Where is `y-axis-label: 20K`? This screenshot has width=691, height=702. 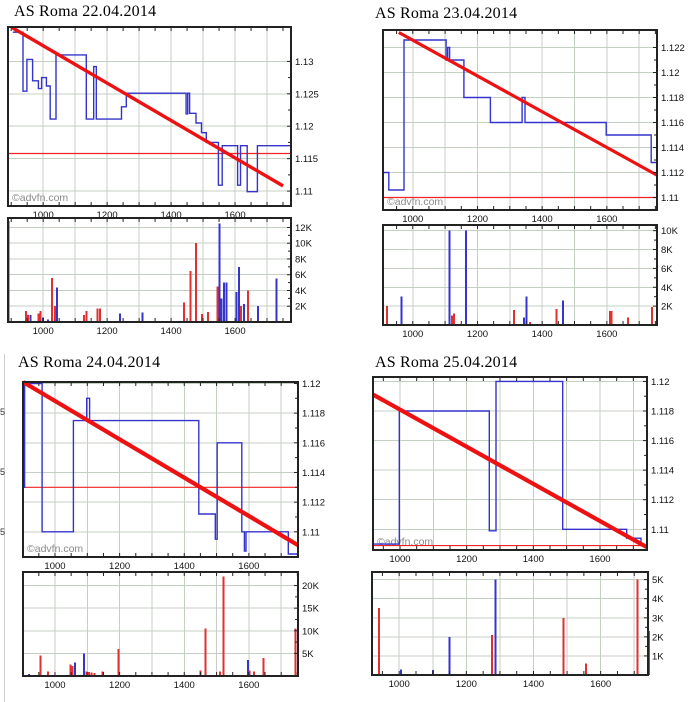
y-axis-label: 20K is located at coordinates (311, 586).